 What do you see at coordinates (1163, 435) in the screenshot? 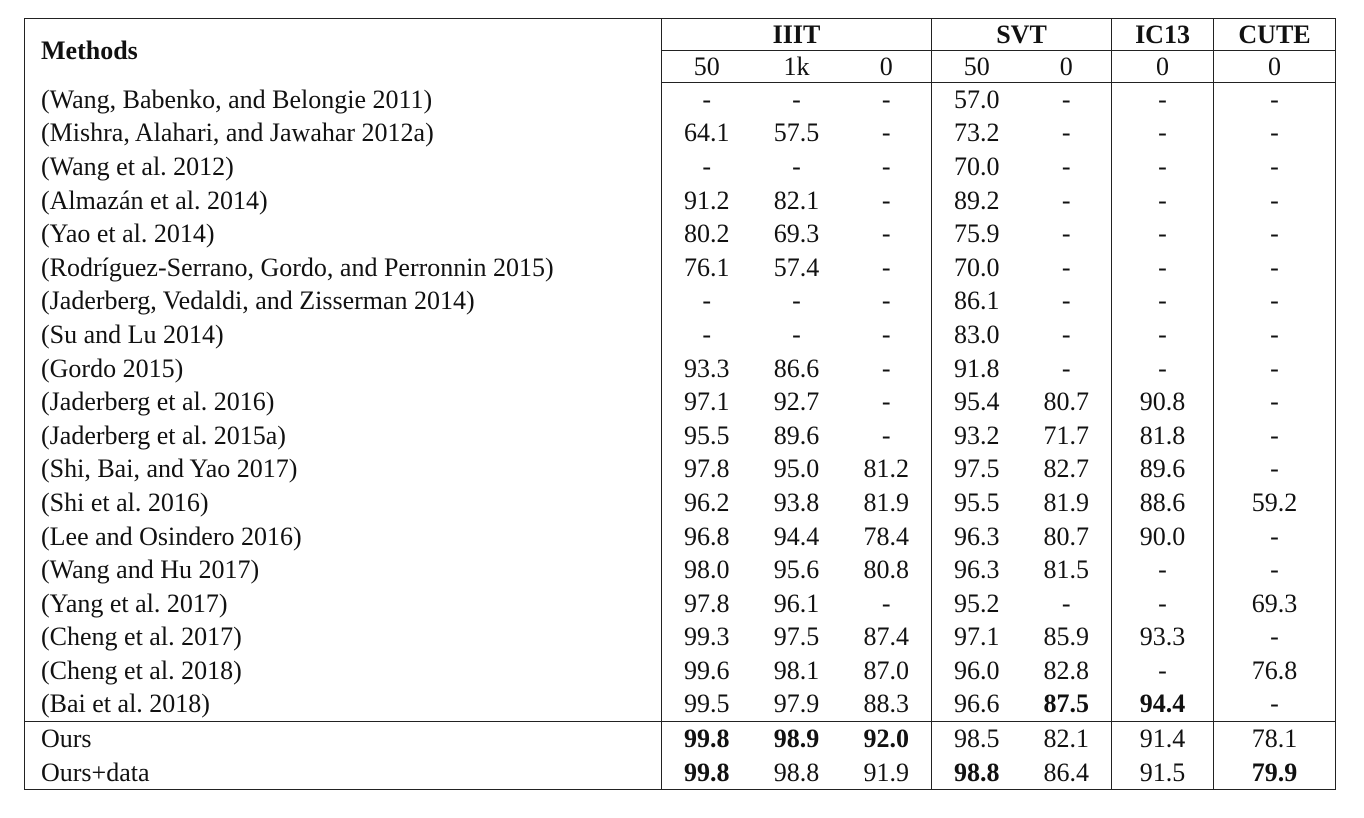
I see `value-cell: 81.8` at bounding box center [1163, 435].